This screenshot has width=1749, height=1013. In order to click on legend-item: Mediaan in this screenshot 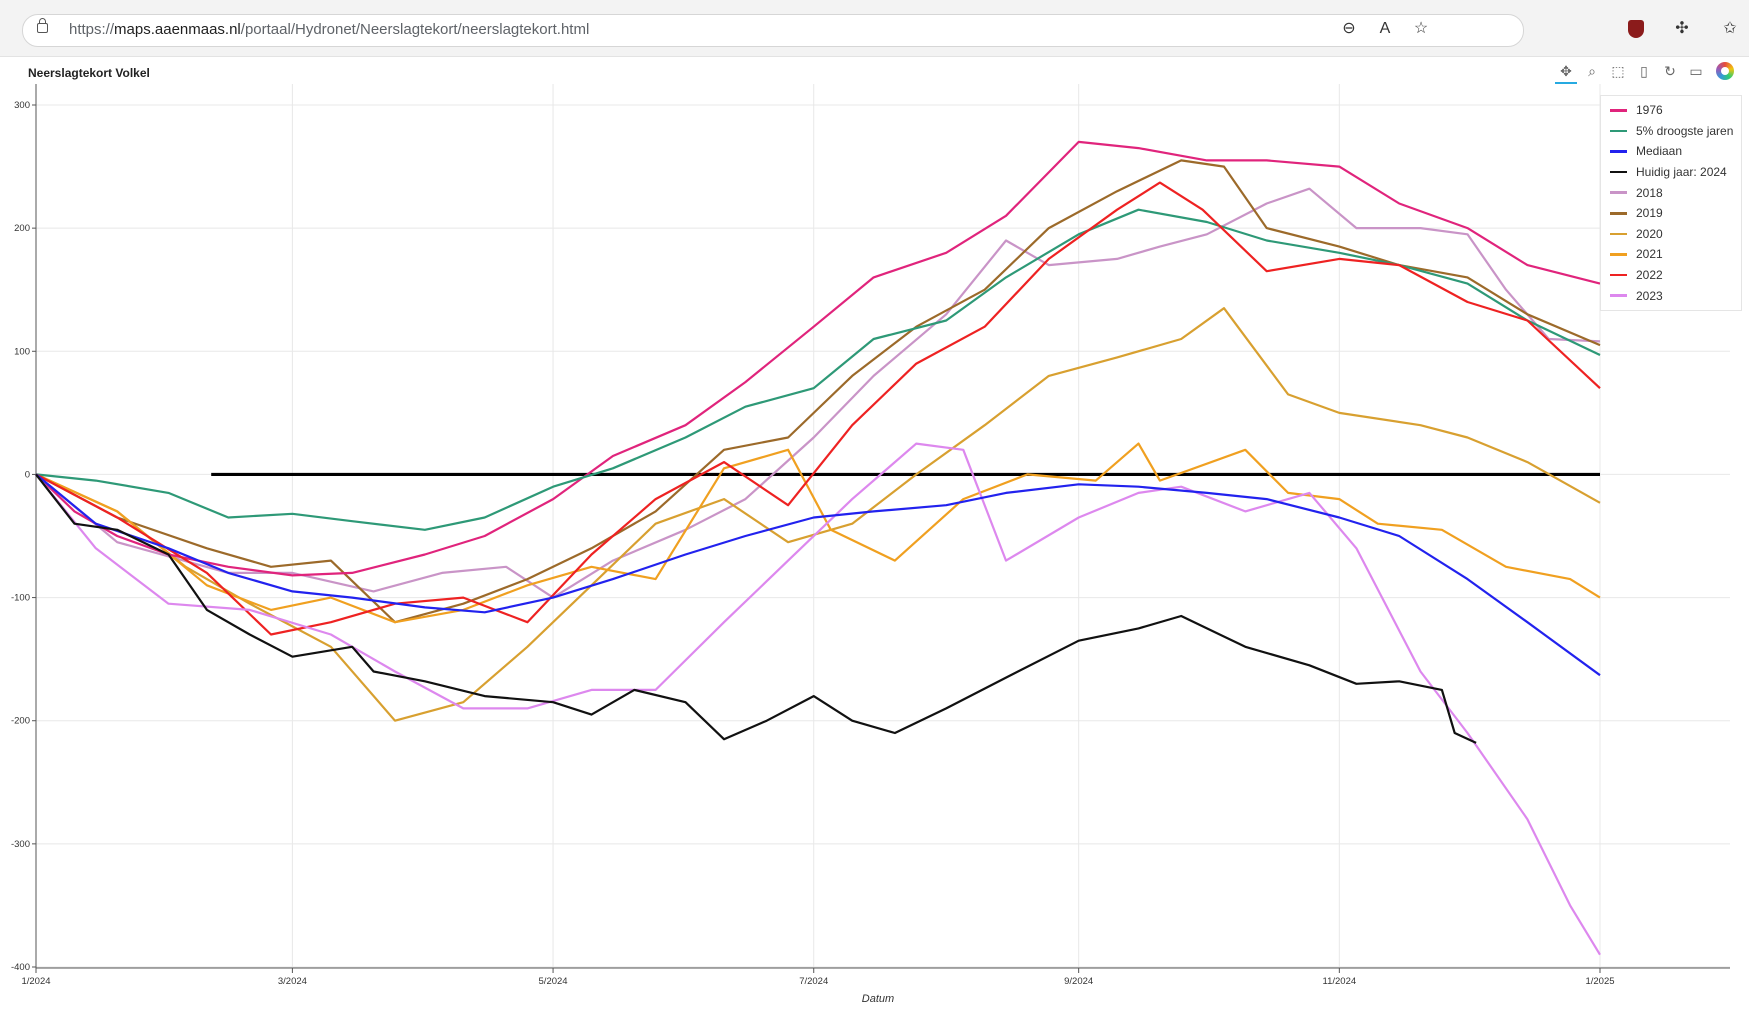, I will do `click(1671, 151)`.